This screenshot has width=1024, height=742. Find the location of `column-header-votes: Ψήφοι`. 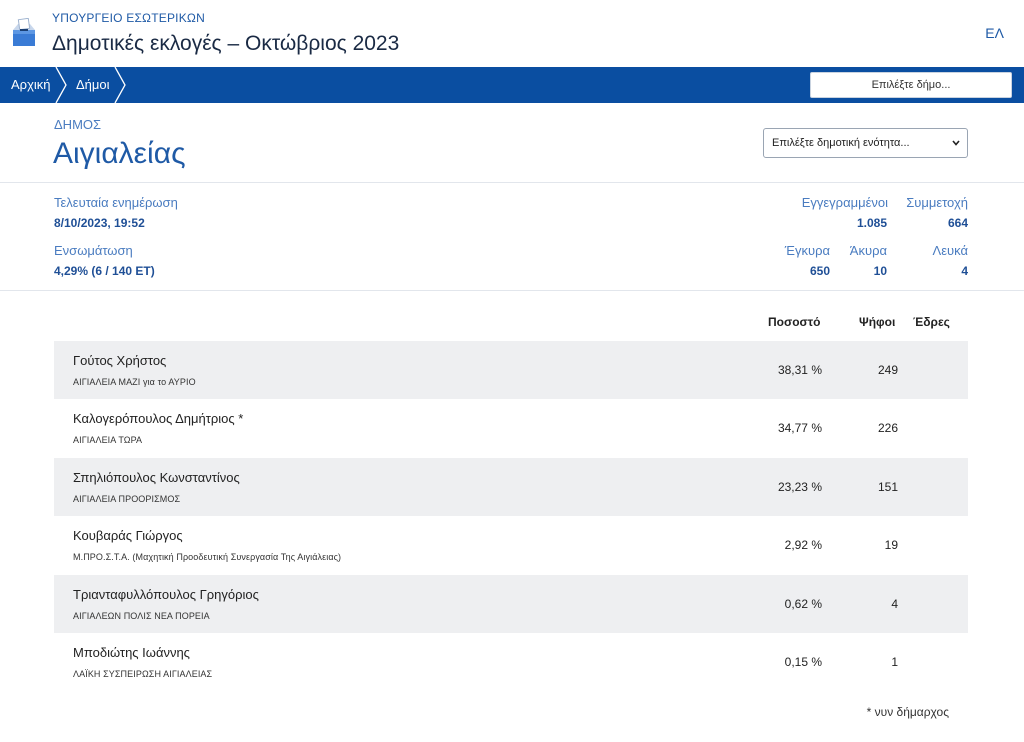

column-header-votes: Ψήφοι is located at coordinates (877, 322).